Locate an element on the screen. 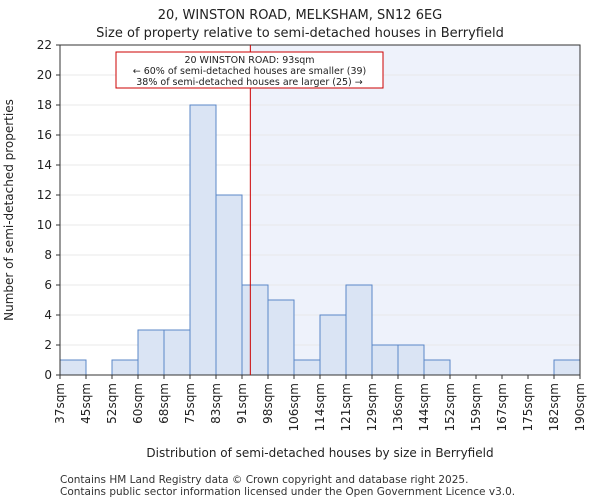 This screenshot has height=500, width=600. x-tick-label: 52sqm is located at coordinates (112, 403).